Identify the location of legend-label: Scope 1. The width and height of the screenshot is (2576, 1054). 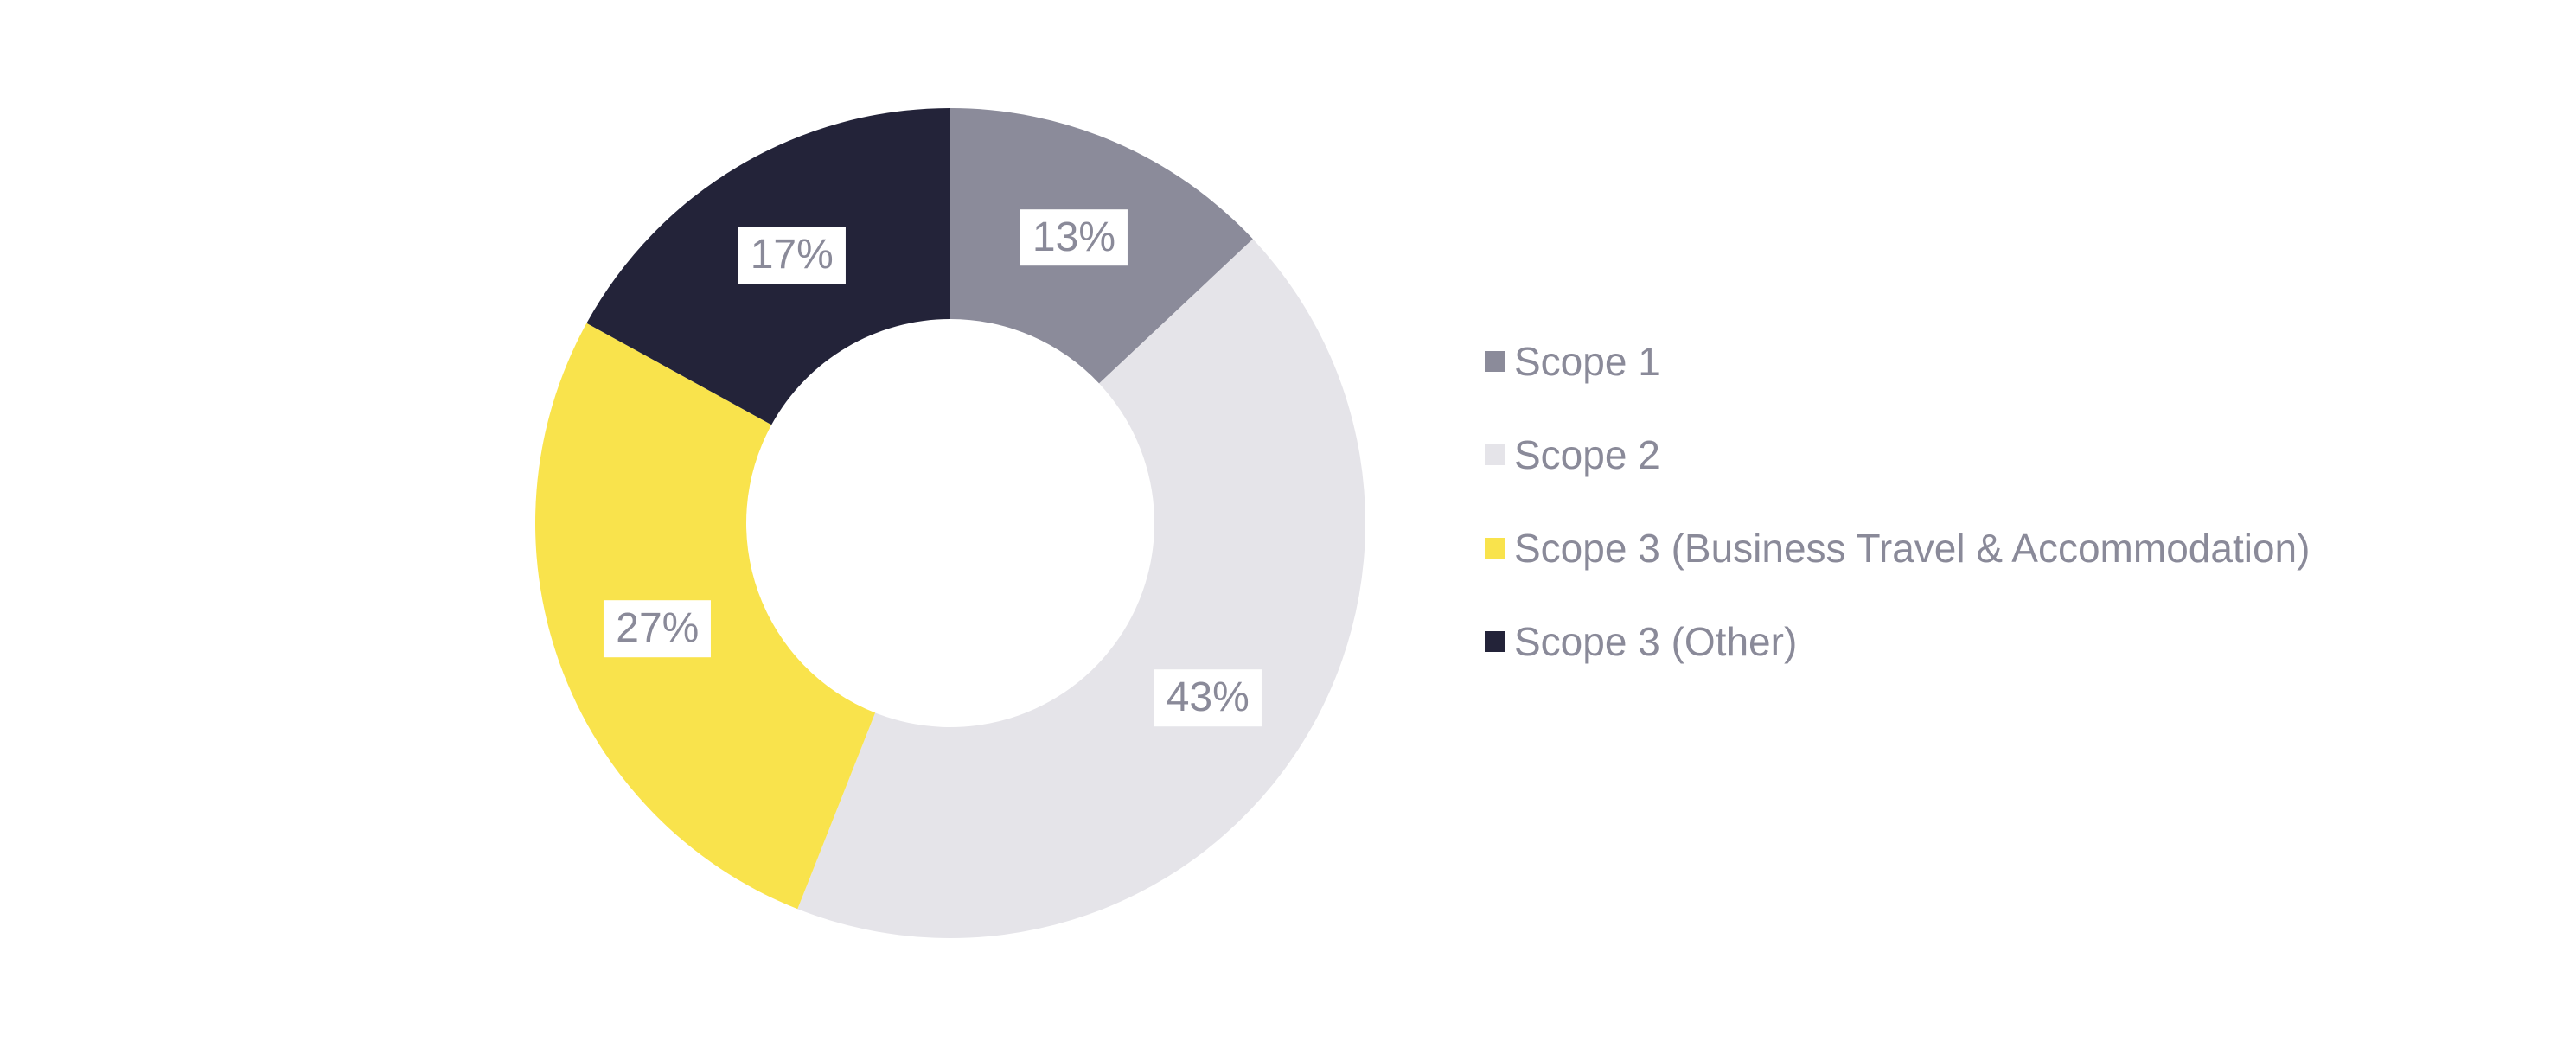
(1587, 361).